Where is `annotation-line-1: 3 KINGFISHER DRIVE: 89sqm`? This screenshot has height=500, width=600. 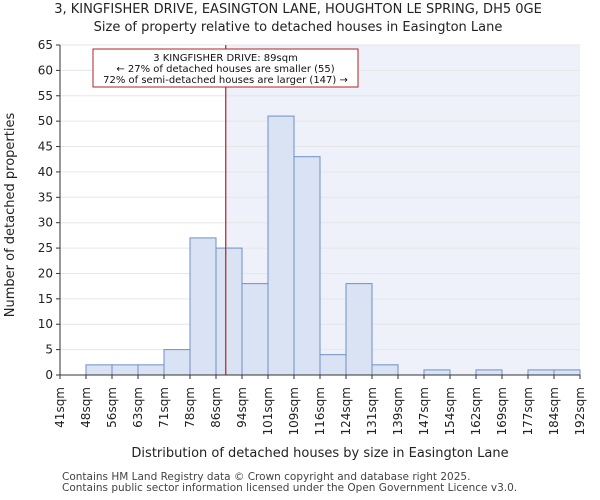 annotation-line-1: 3 KINGFISHER DRIVE: 89sqm is located at coordinates (225, 58).